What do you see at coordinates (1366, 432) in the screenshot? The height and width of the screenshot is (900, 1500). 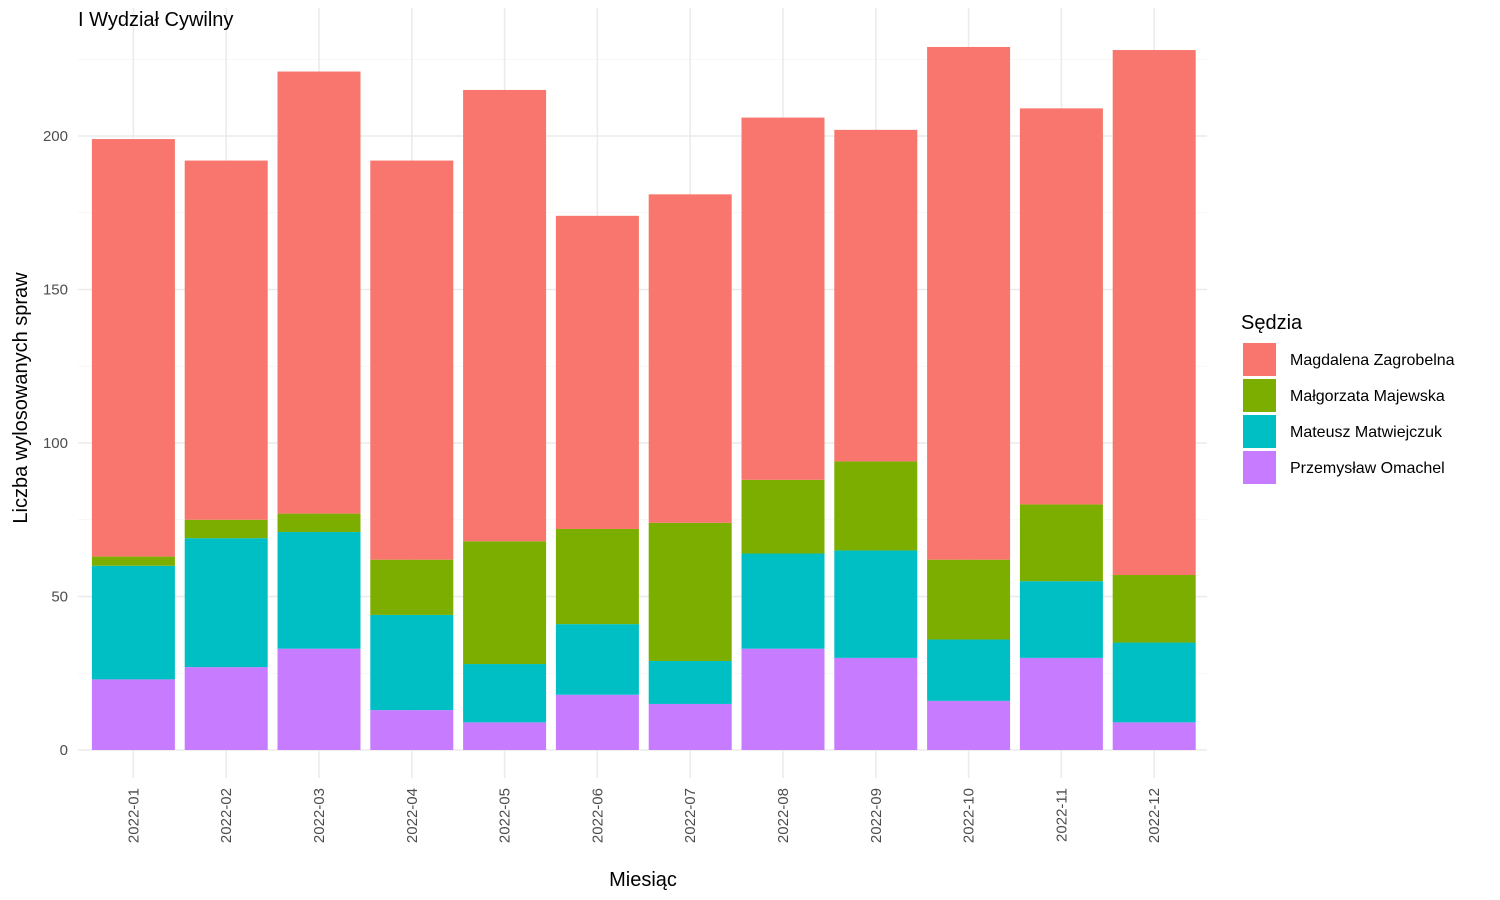 I see `legend-label: Mateusz Matwiejczuk` at bounding box center [1366, 432].